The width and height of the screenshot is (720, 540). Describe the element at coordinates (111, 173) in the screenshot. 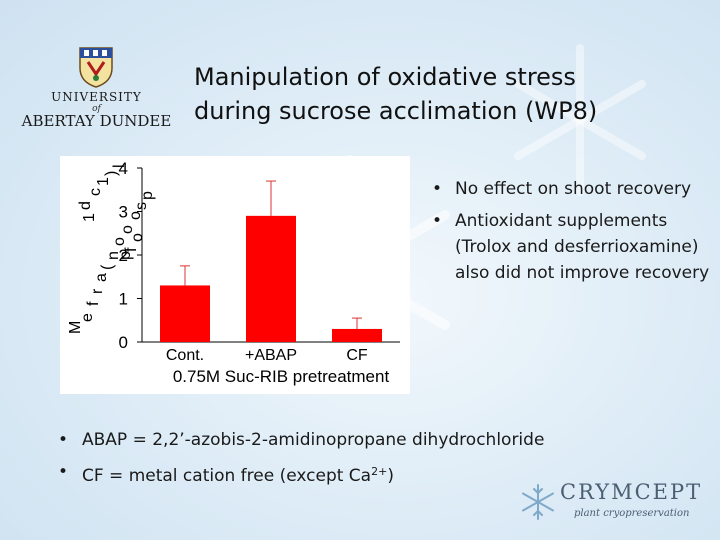

I see `y-axis-label-fragment: )` at that location.